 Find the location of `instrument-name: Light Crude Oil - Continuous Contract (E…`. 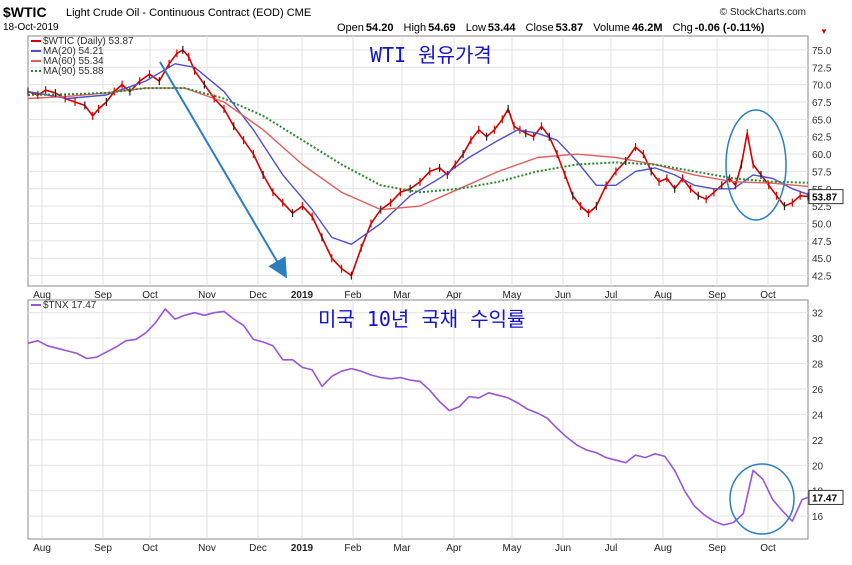

instrument-name: Light Crude Oil - Continuous Contract (E… is located at coordinates (188, 13).